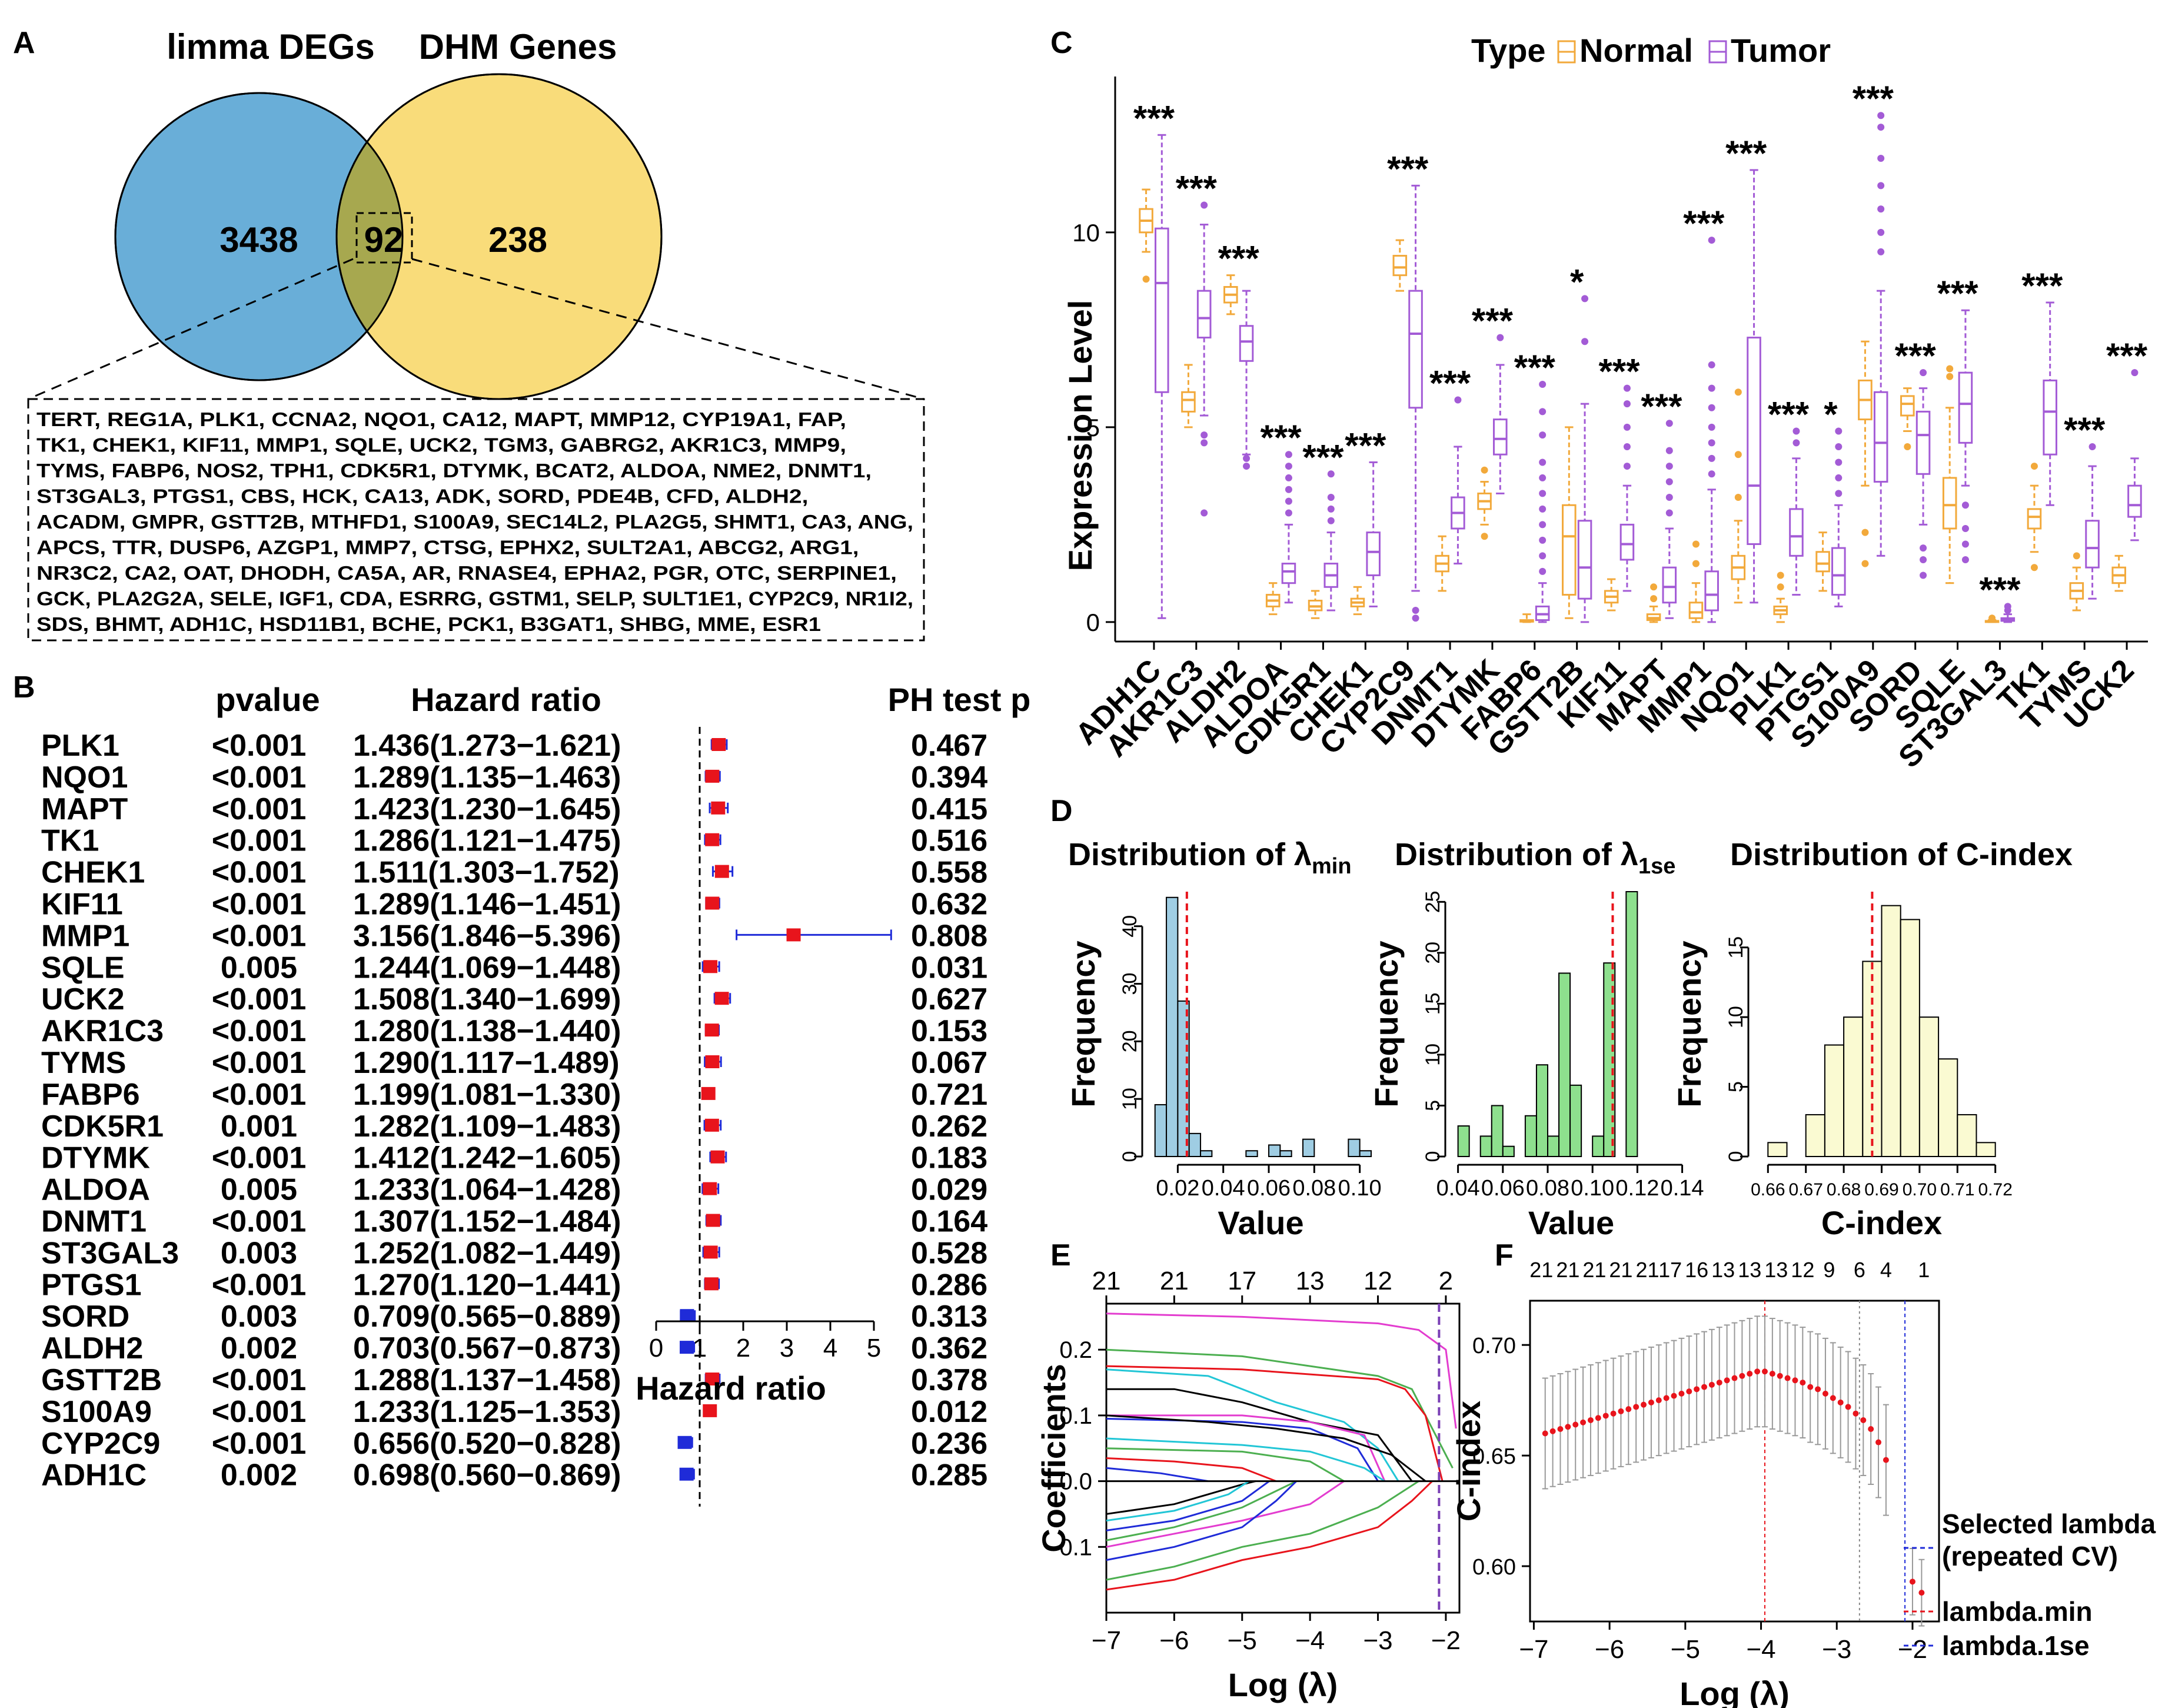  Describe the element at coordinates (1075, 1416) in the screenshot. I see `path-y-tick-label: 0.1` at that location.